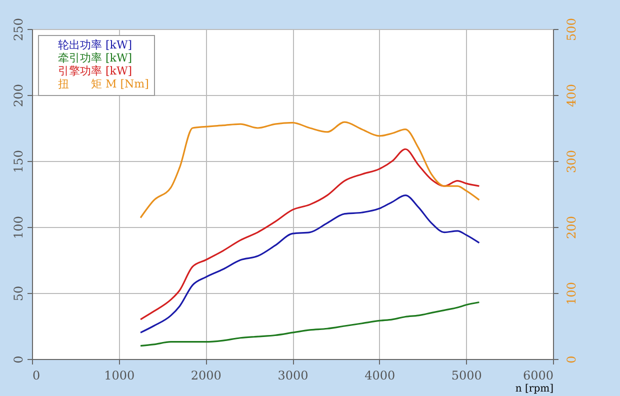  What do you see at coordinates (571, 360) in the screenshot?
I see `y2-tick-label: 0` at bounding box center [571, 360].